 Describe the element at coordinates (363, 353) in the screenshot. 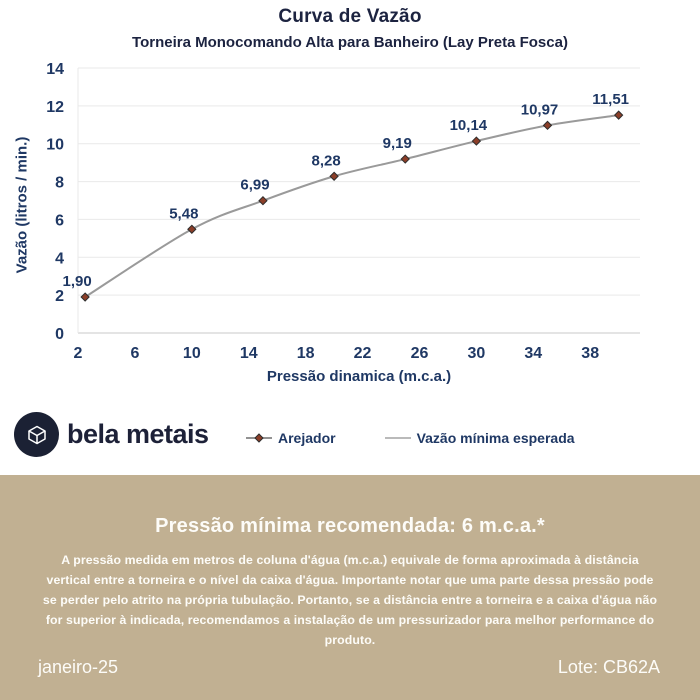

I see `svg-text: 22` at that location.